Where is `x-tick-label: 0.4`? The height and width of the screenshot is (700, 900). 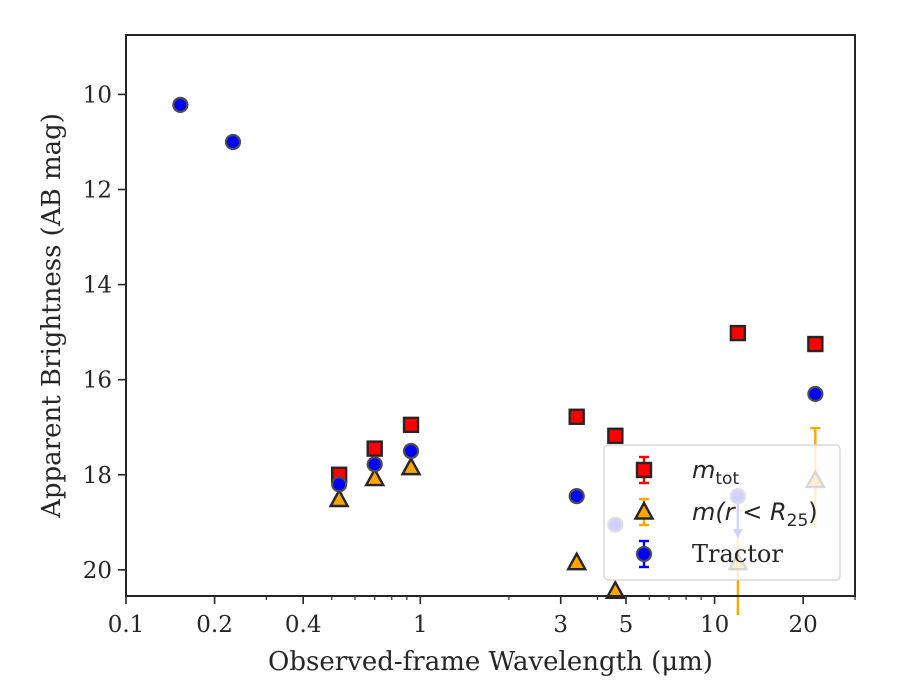 x-tick-label: 0.4 is located at coordinates (303, 625).